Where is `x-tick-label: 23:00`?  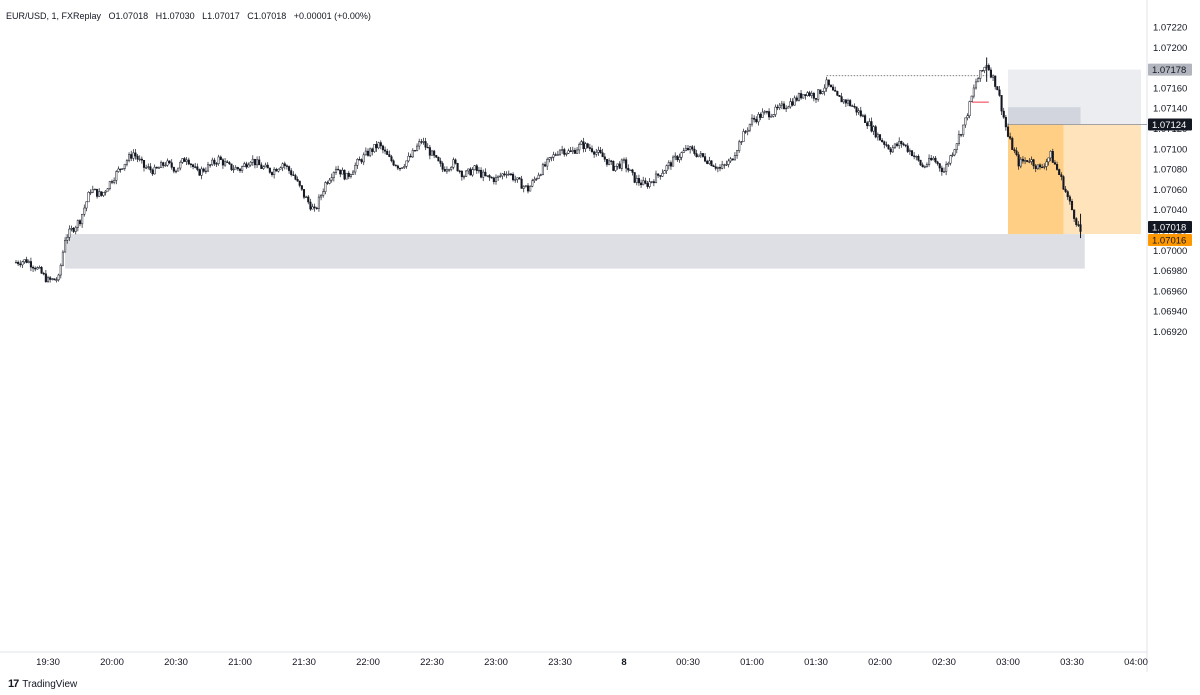 x-tick-label: 23:00 is located at coordinates (496, 662).